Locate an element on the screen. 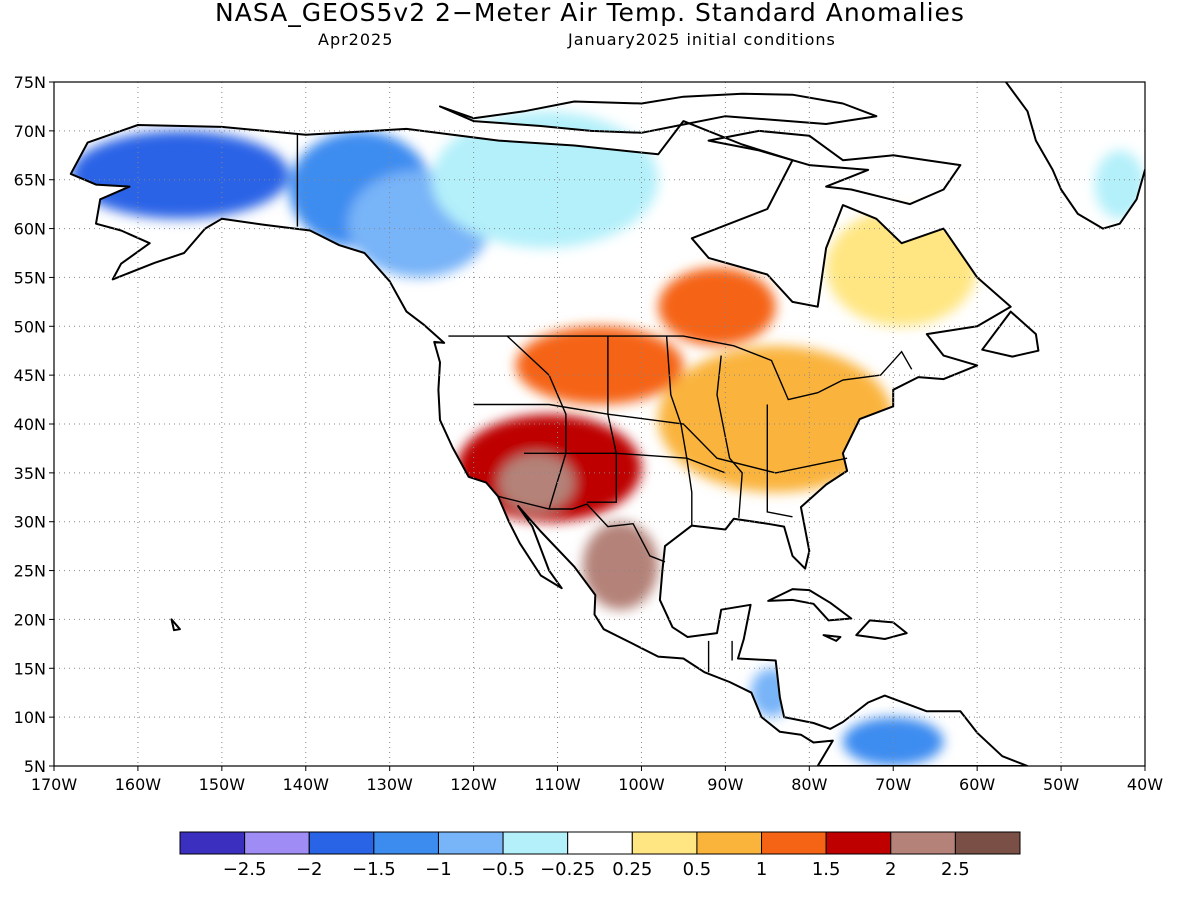 The height and width of the screenshot is (900, 1200). lat-tick-label: 50N is located at coordinates (30, 326).